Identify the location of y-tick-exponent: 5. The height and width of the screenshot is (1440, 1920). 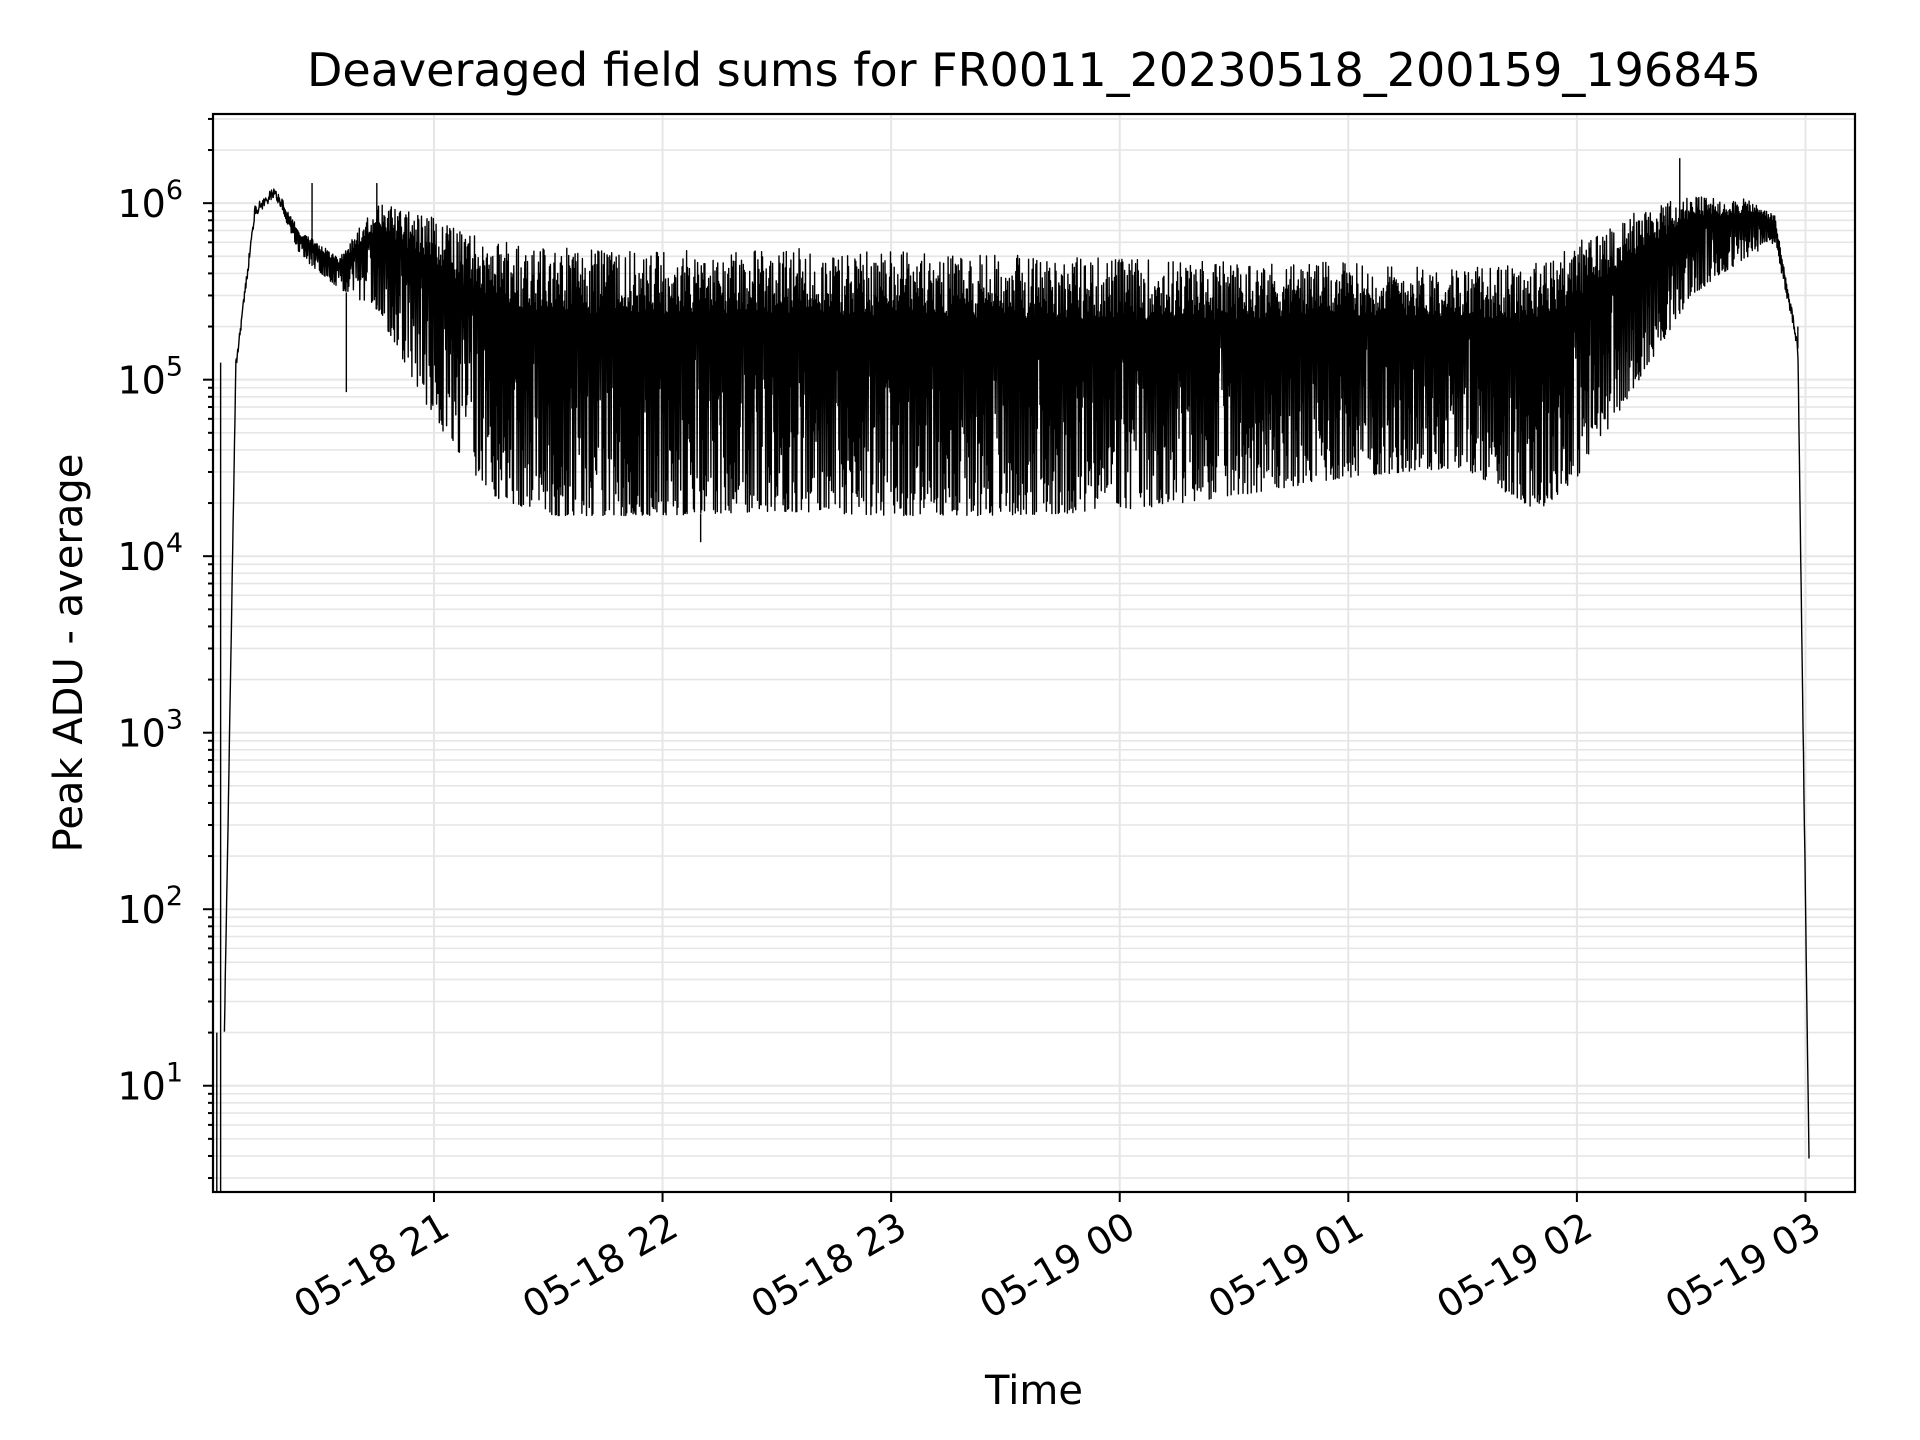
(174, 367).